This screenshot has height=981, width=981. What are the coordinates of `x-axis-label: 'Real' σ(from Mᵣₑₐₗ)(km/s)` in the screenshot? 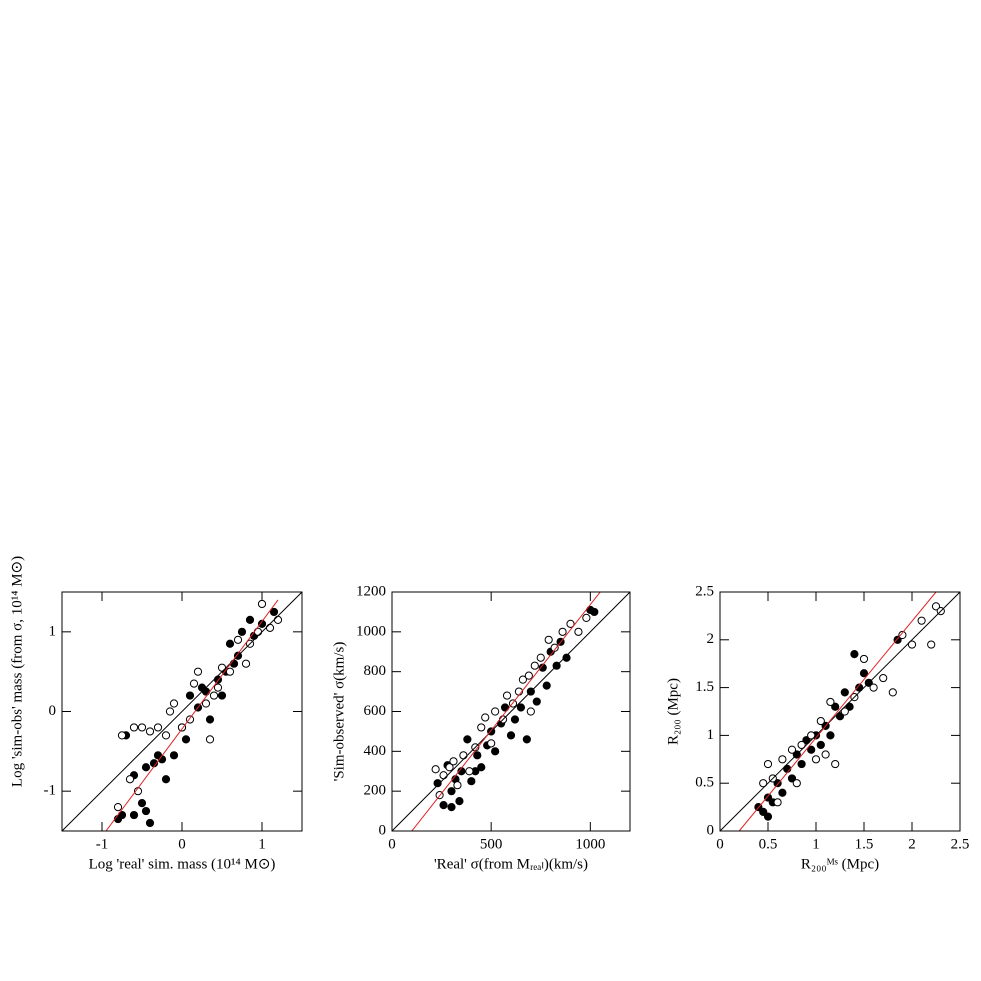 It's located at (511, 864).